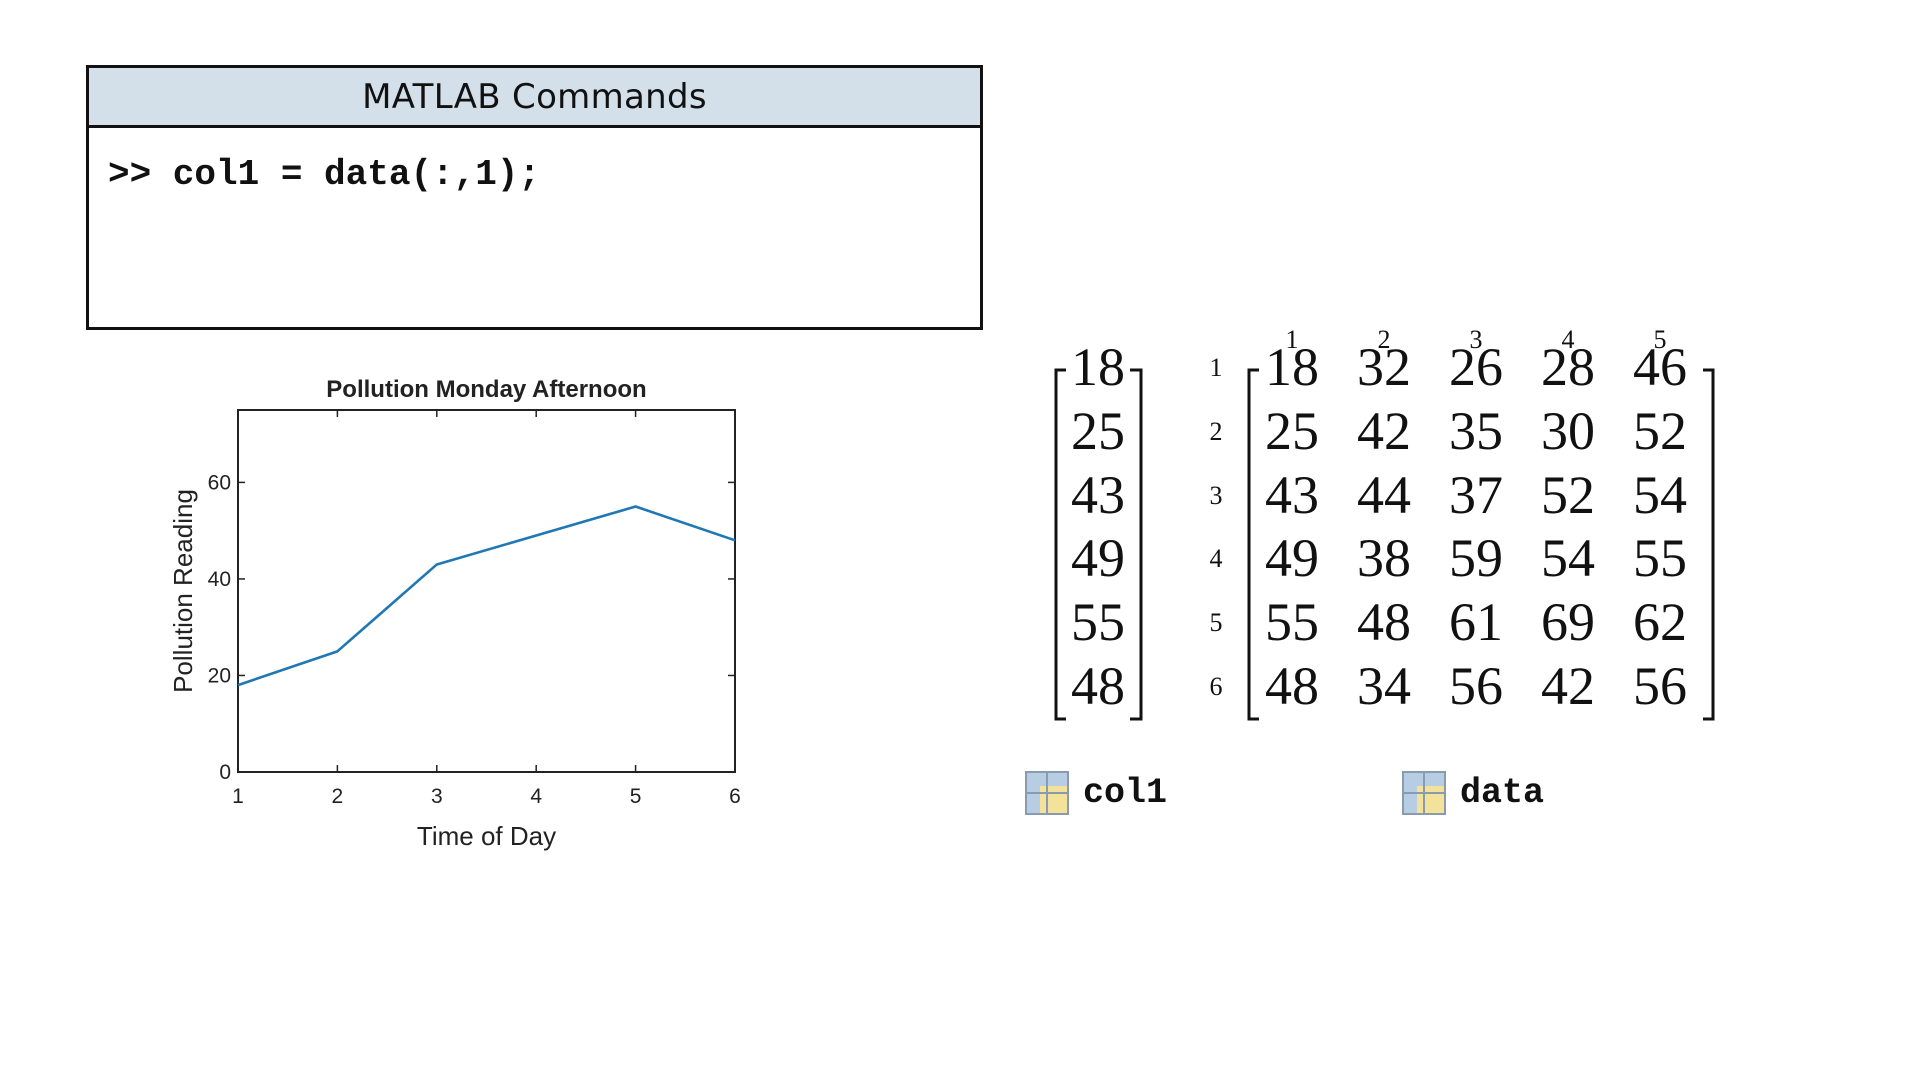 This screenshot has width=1920, height=1079. I want to click on column-index: 1, so click(1292, 339).